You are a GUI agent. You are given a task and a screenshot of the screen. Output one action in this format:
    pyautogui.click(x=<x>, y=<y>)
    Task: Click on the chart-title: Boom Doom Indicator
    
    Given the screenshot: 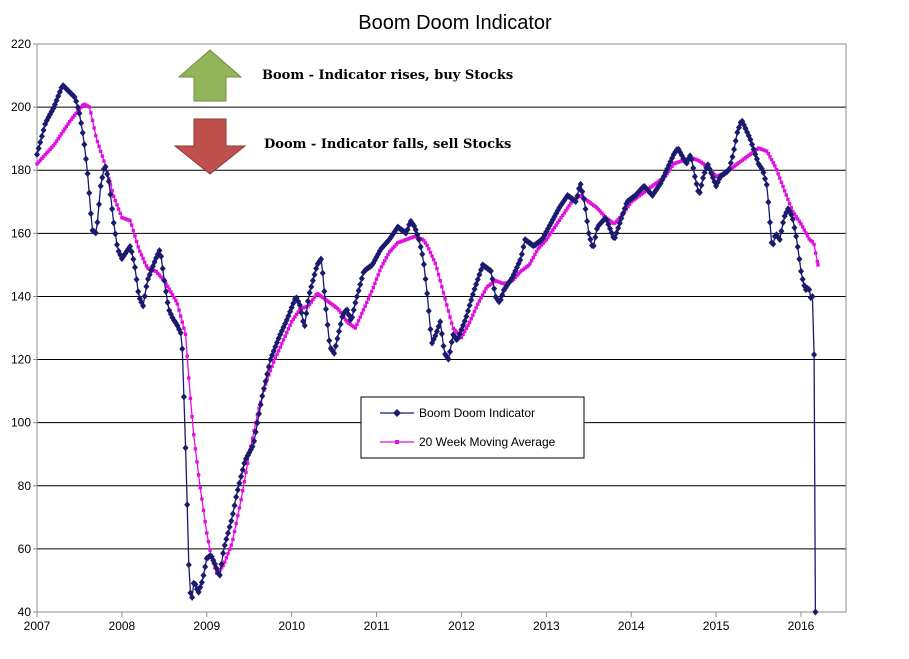 What is the action you would take?
    pyautogui.click(x=455, y=23)
    